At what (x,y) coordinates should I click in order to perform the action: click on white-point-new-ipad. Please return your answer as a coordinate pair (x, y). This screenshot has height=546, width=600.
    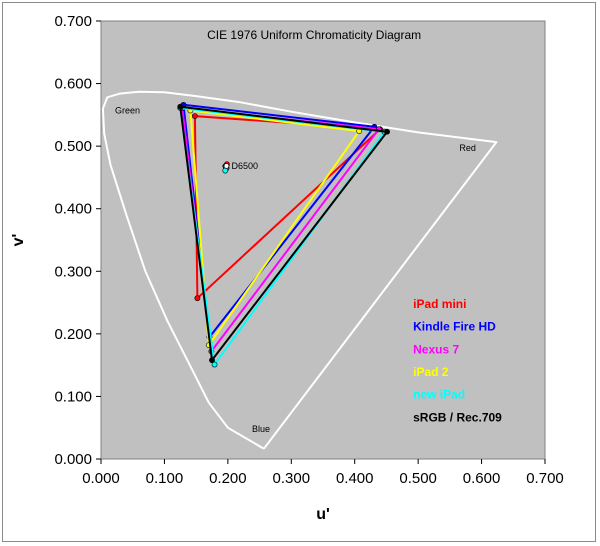
    Looking at the image, I should click on (225, 170).